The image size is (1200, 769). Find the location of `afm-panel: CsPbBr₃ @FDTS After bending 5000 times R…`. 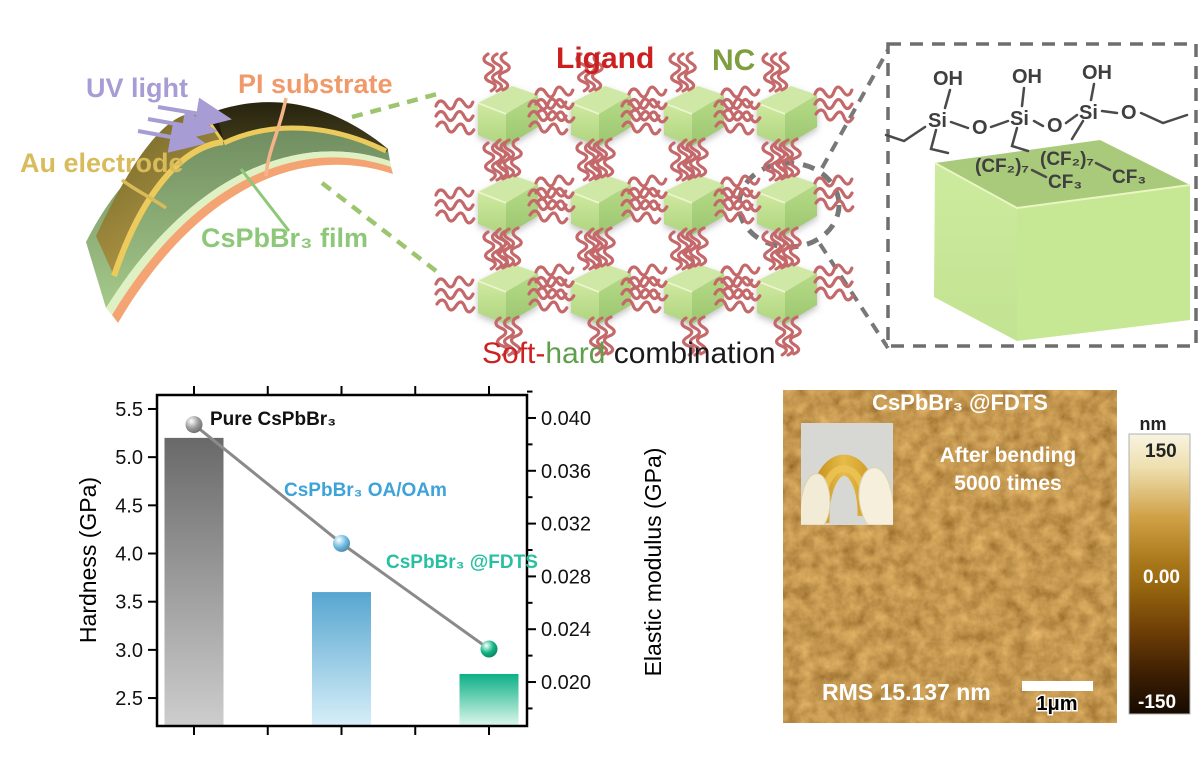

afm-panel: CsPbBr₃ @FDTS After bending 5000 times R… is located at coordinates (987, 556).